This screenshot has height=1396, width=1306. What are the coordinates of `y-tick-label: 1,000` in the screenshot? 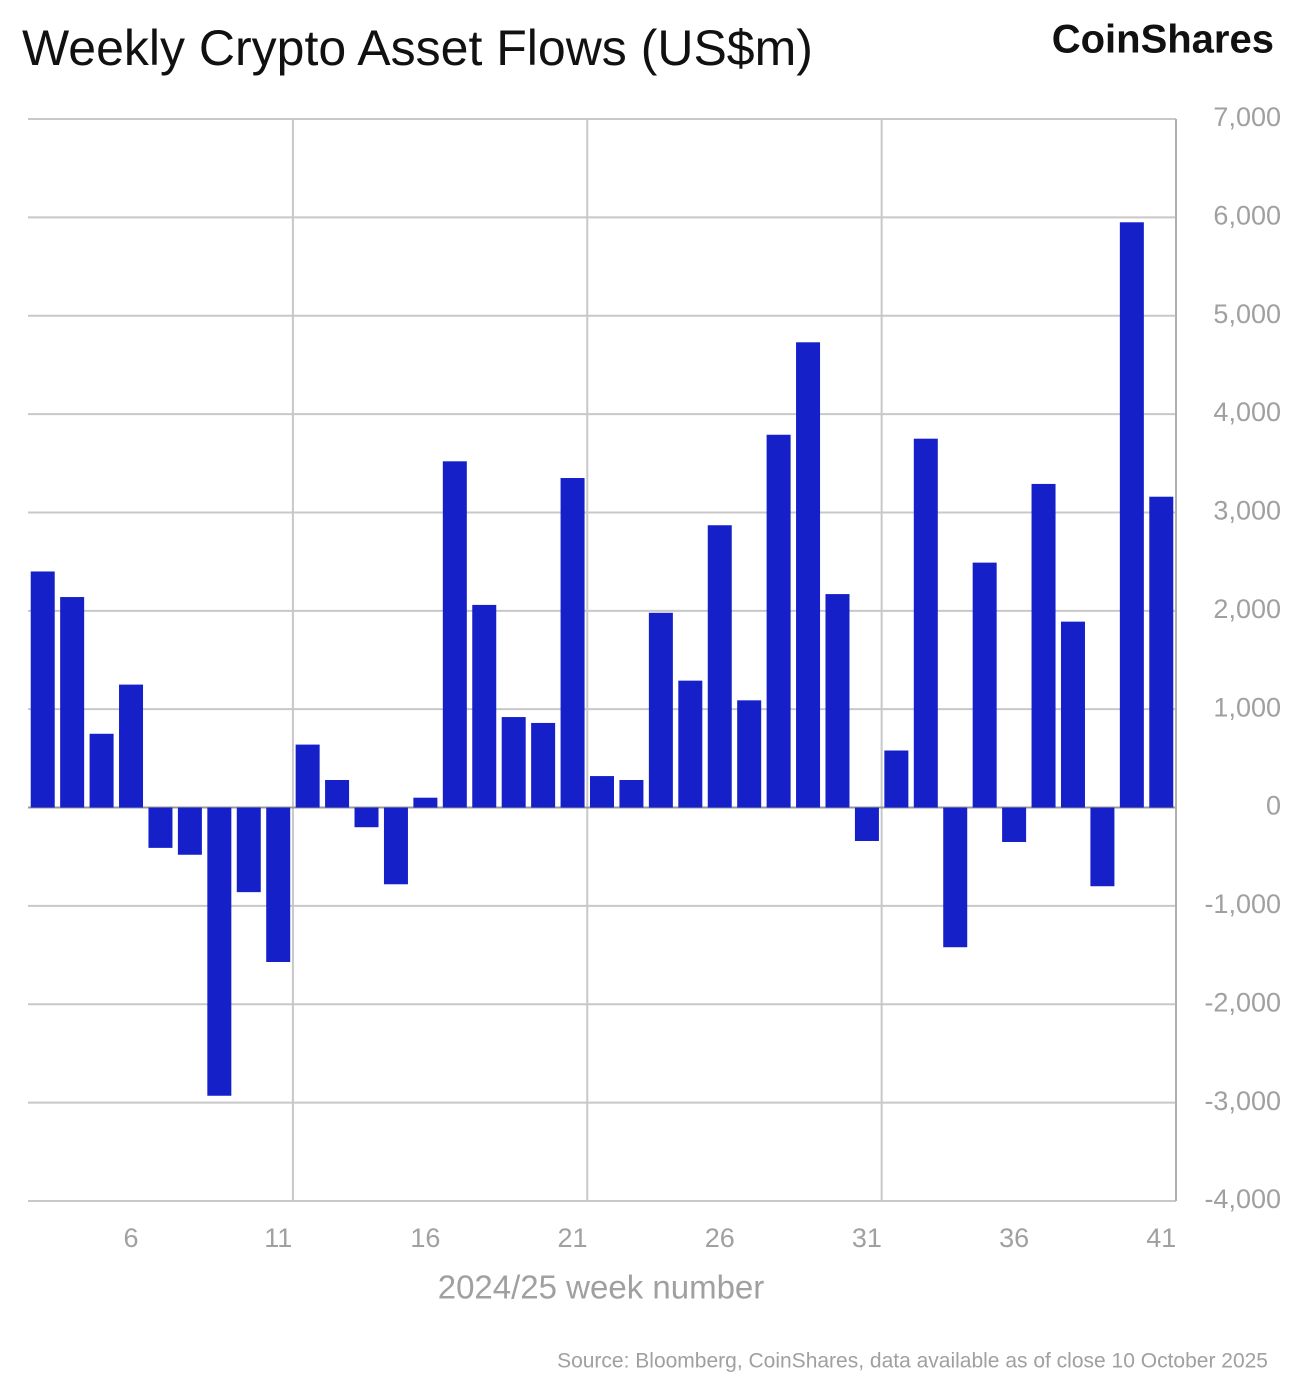 It's located at (1247, 707).